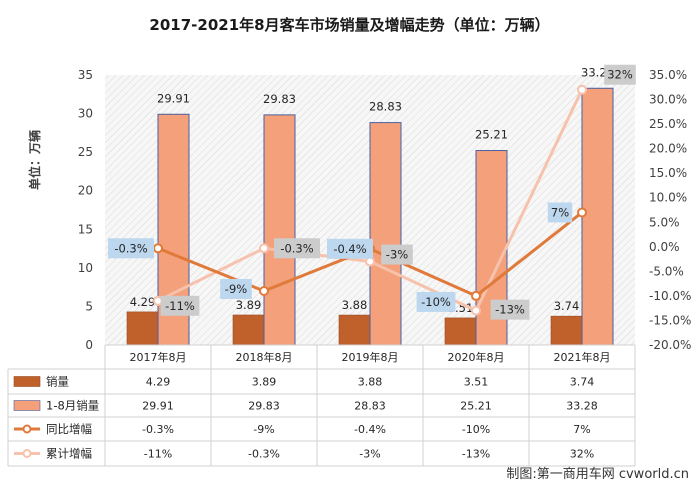  I want to click on bar-cumulative-label: 29.83, so click(279, 99).